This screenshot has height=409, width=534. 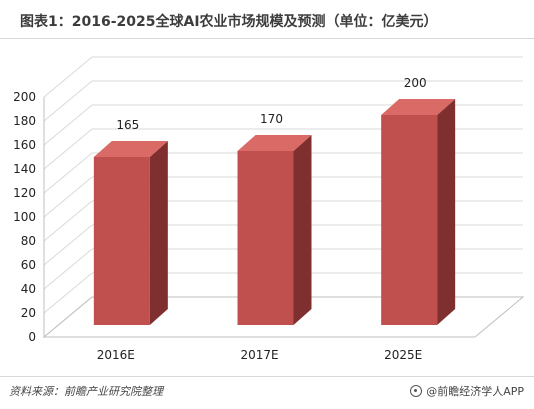 What do you see at coordinates (475, 391) in the screenshot?
I see `brand-label: @前瞻经济学人APP` at bounding box center [475, 391].